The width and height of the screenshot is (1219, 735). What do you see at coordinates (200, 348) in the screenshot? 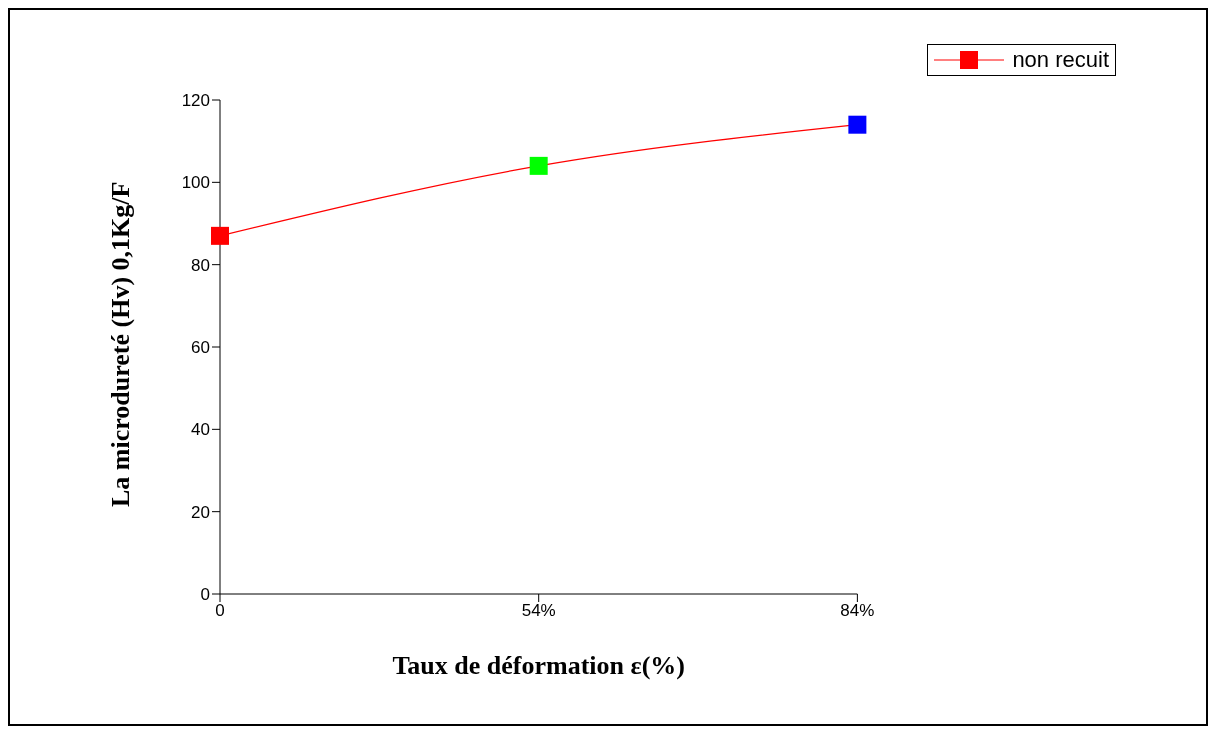
I see `y-tick-label: 60` at bounding box center [200, 348].